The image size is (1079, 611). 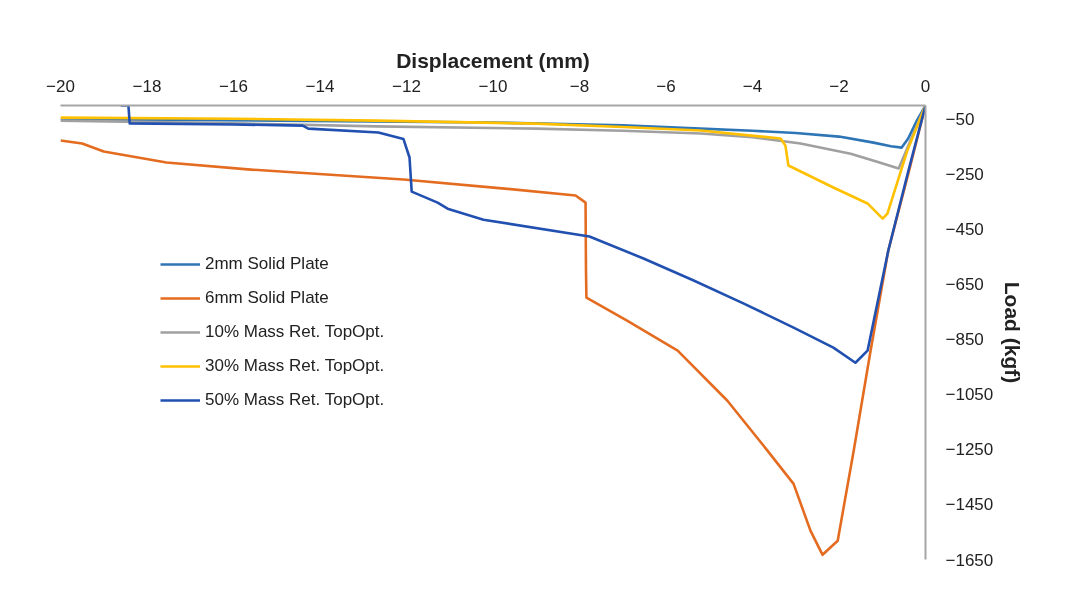 What do you see at coordinates (752, 86) in the screenshot?
I see `x-tick-label: −4` at bounding box center [752, 86].